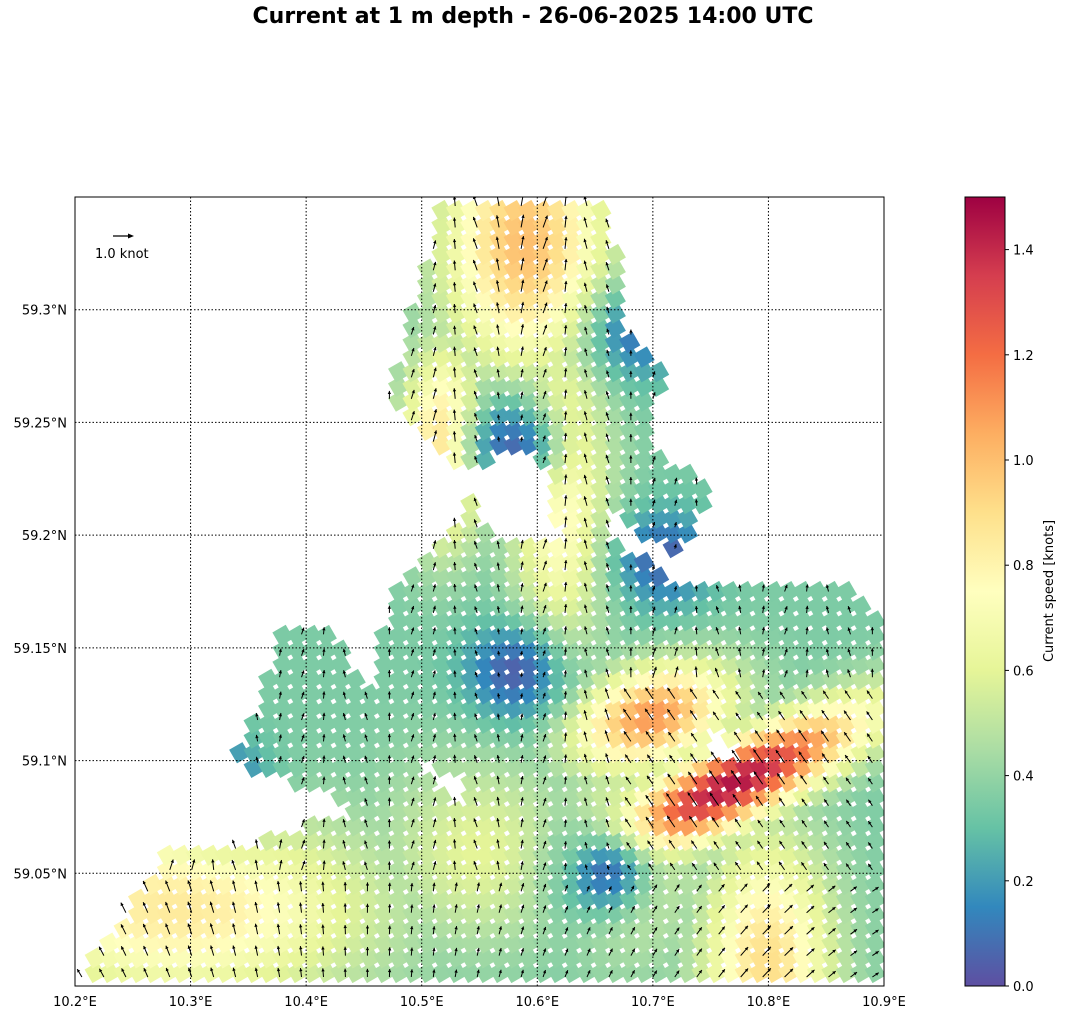 This screenshot has height=1018, width=1066. I want to click on quiver-key-label: 1.0 knot, so click(122, 254).